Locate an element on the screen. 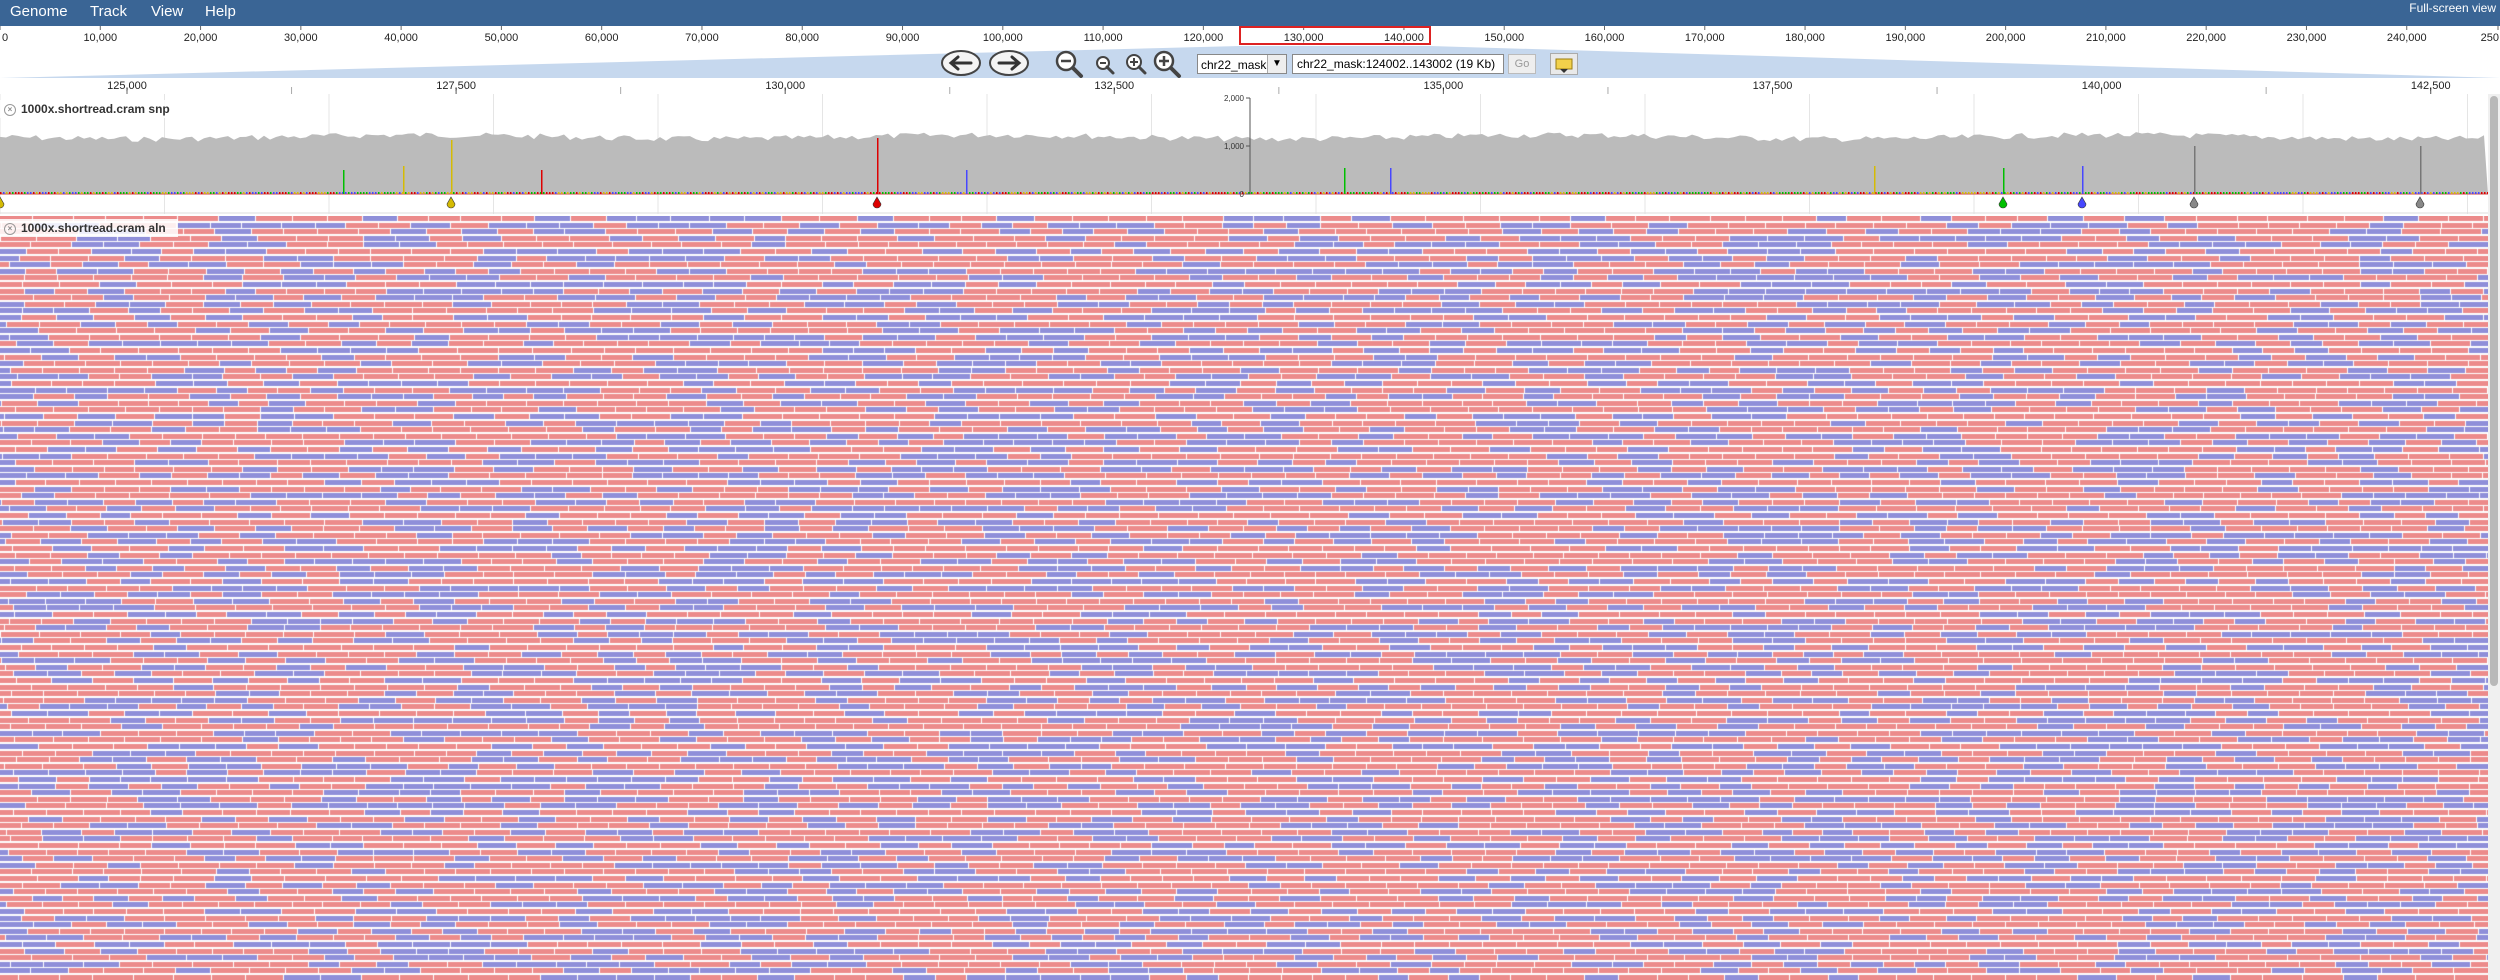  pan-right-icon is located at coordinates (1009, 63).